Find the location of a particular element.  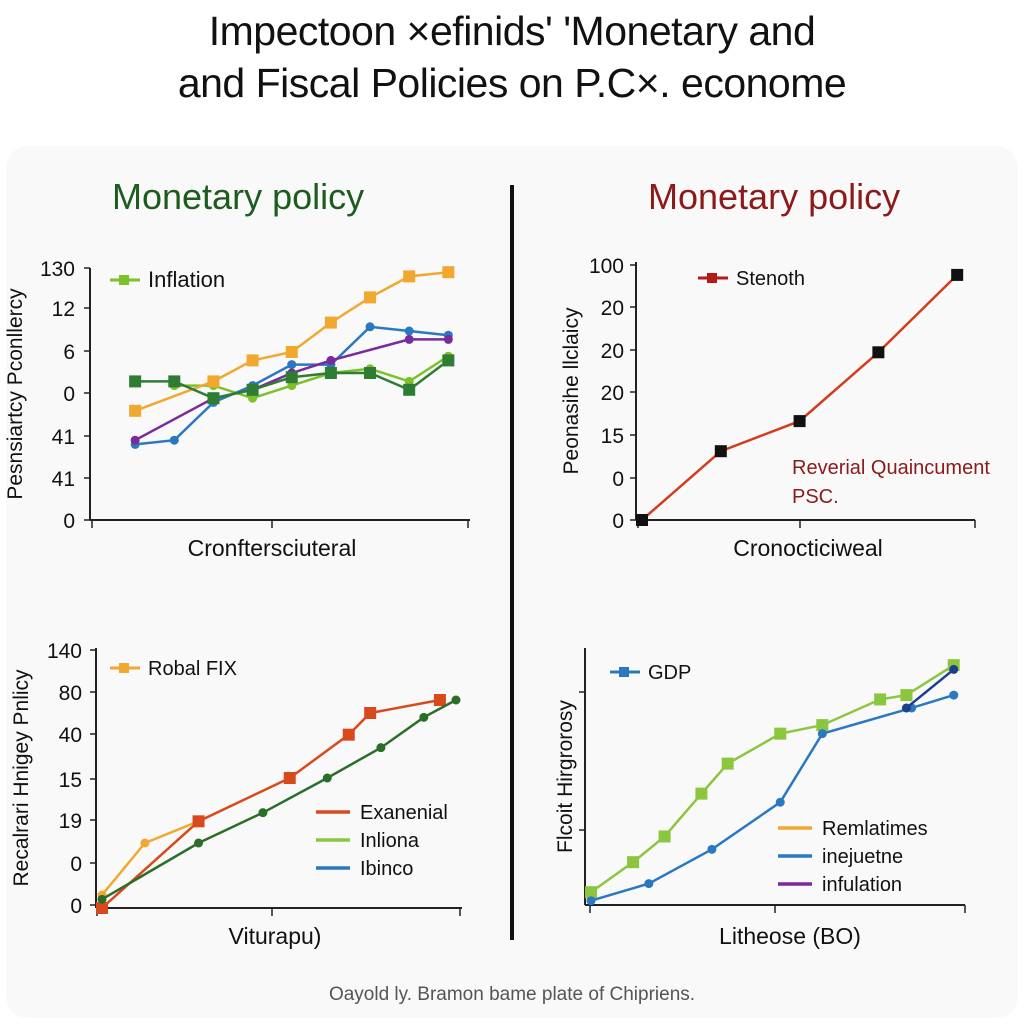

left-section-title: Monetary policy is located at coordinates (238, 196).